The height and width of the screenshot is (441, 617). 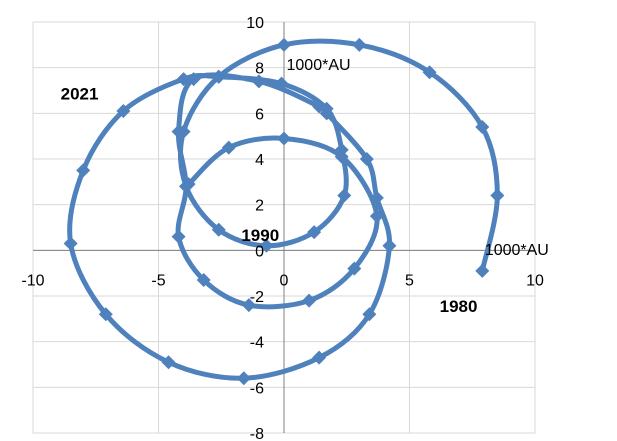 What do you see at coordinates (257, 388) in the screenshot?
I see `y-tick-label: -6` at bounding box center [257, 388].